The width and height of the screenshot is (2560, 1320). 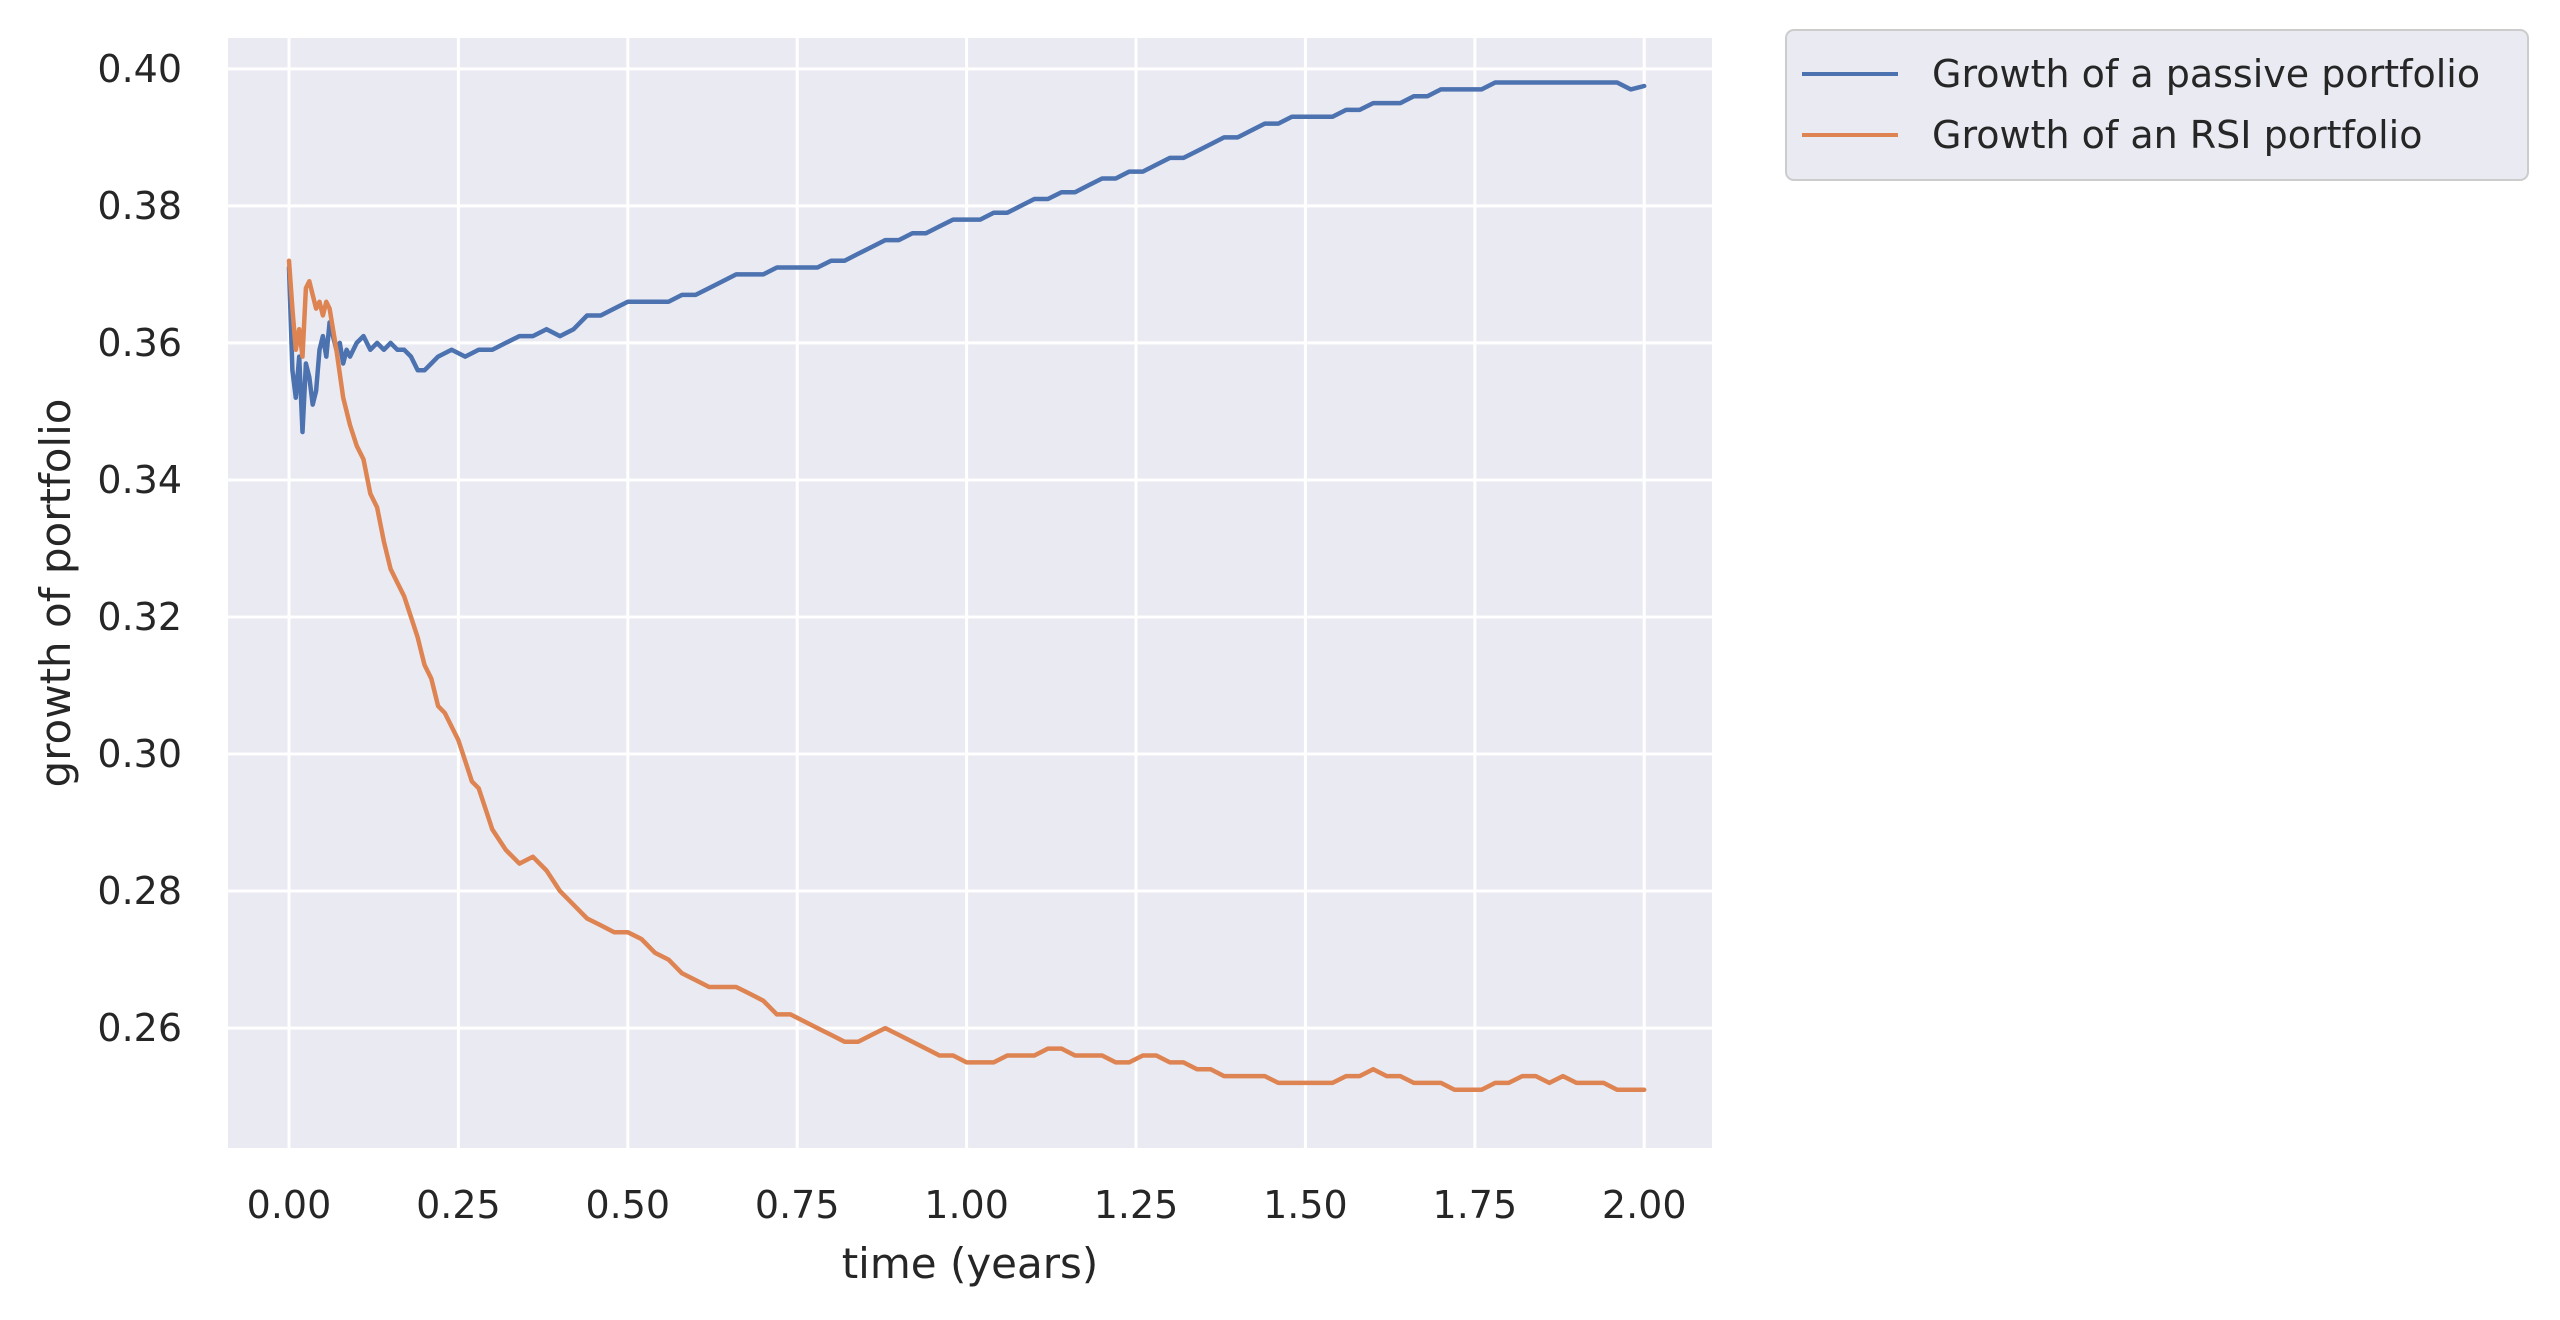 I want to click on series-line-passive, so click(x=966, y=257).